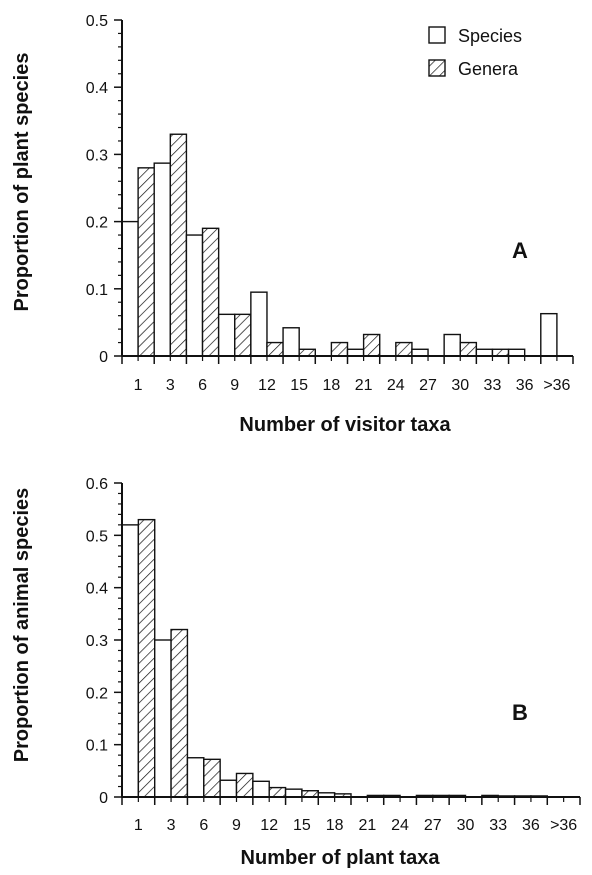  Describe the element at coordinates (331, 385) in the screenshot. I see `panel-a-x-tick-label-6: 18` at that location.